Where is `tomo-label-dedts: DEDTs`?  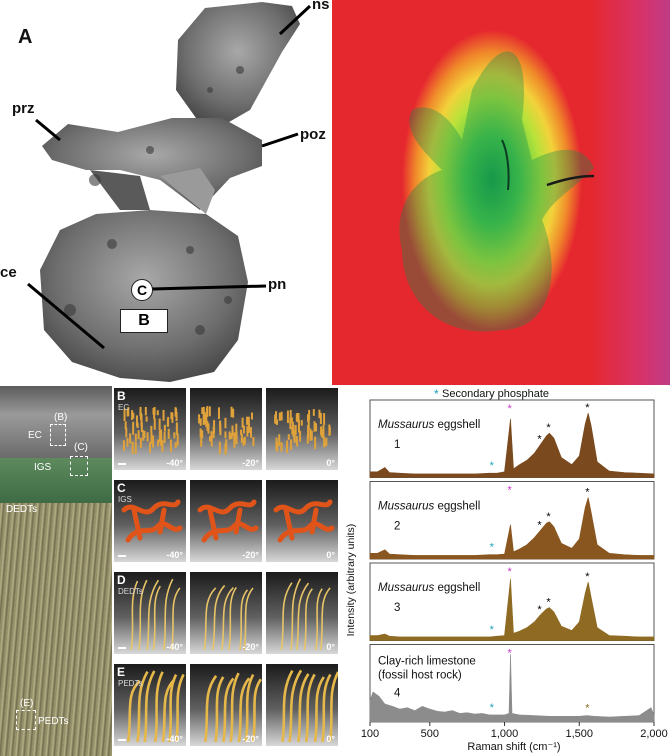
tomo-label-dedts: DEDTs is located at coordinates (22, 509).